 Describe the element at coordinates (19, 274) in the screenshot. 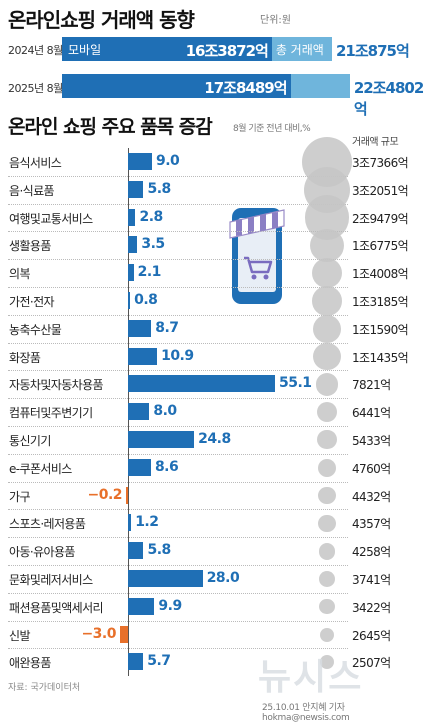

I see `category-label: 의복` at that location.